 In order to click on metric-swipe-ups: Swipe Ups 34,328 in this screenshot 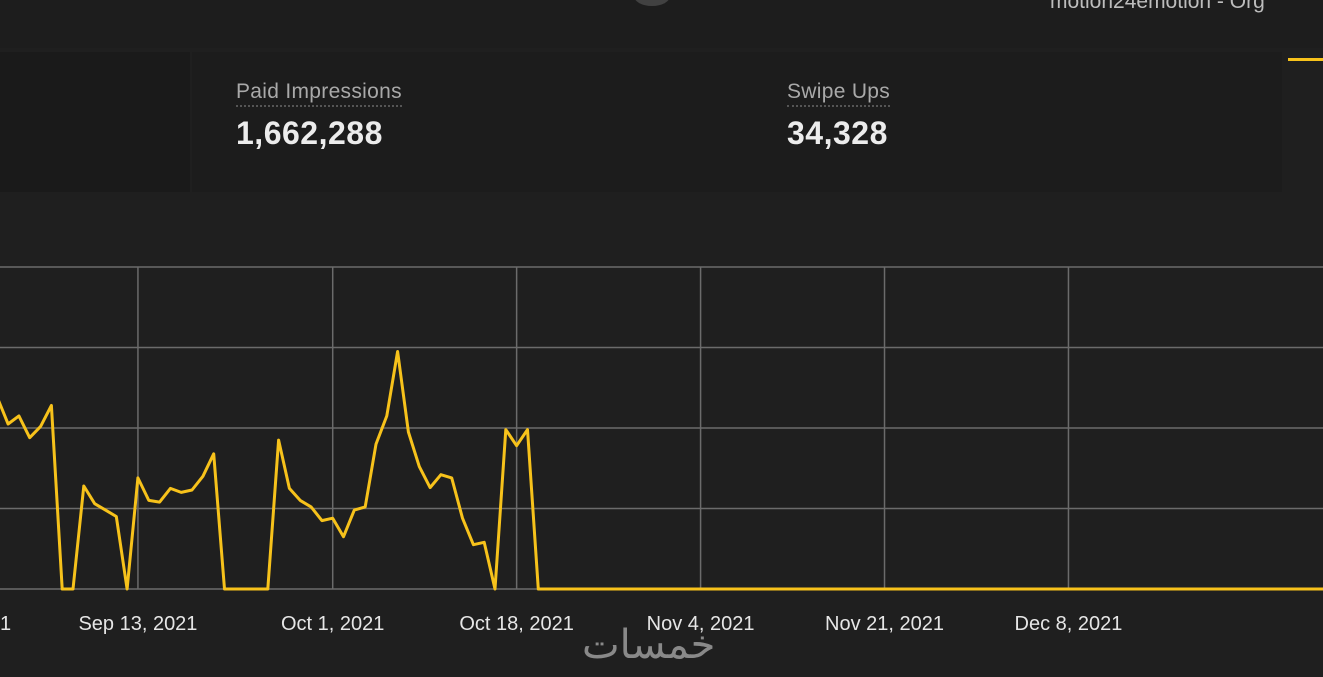, I will do `click(839, 116)`.